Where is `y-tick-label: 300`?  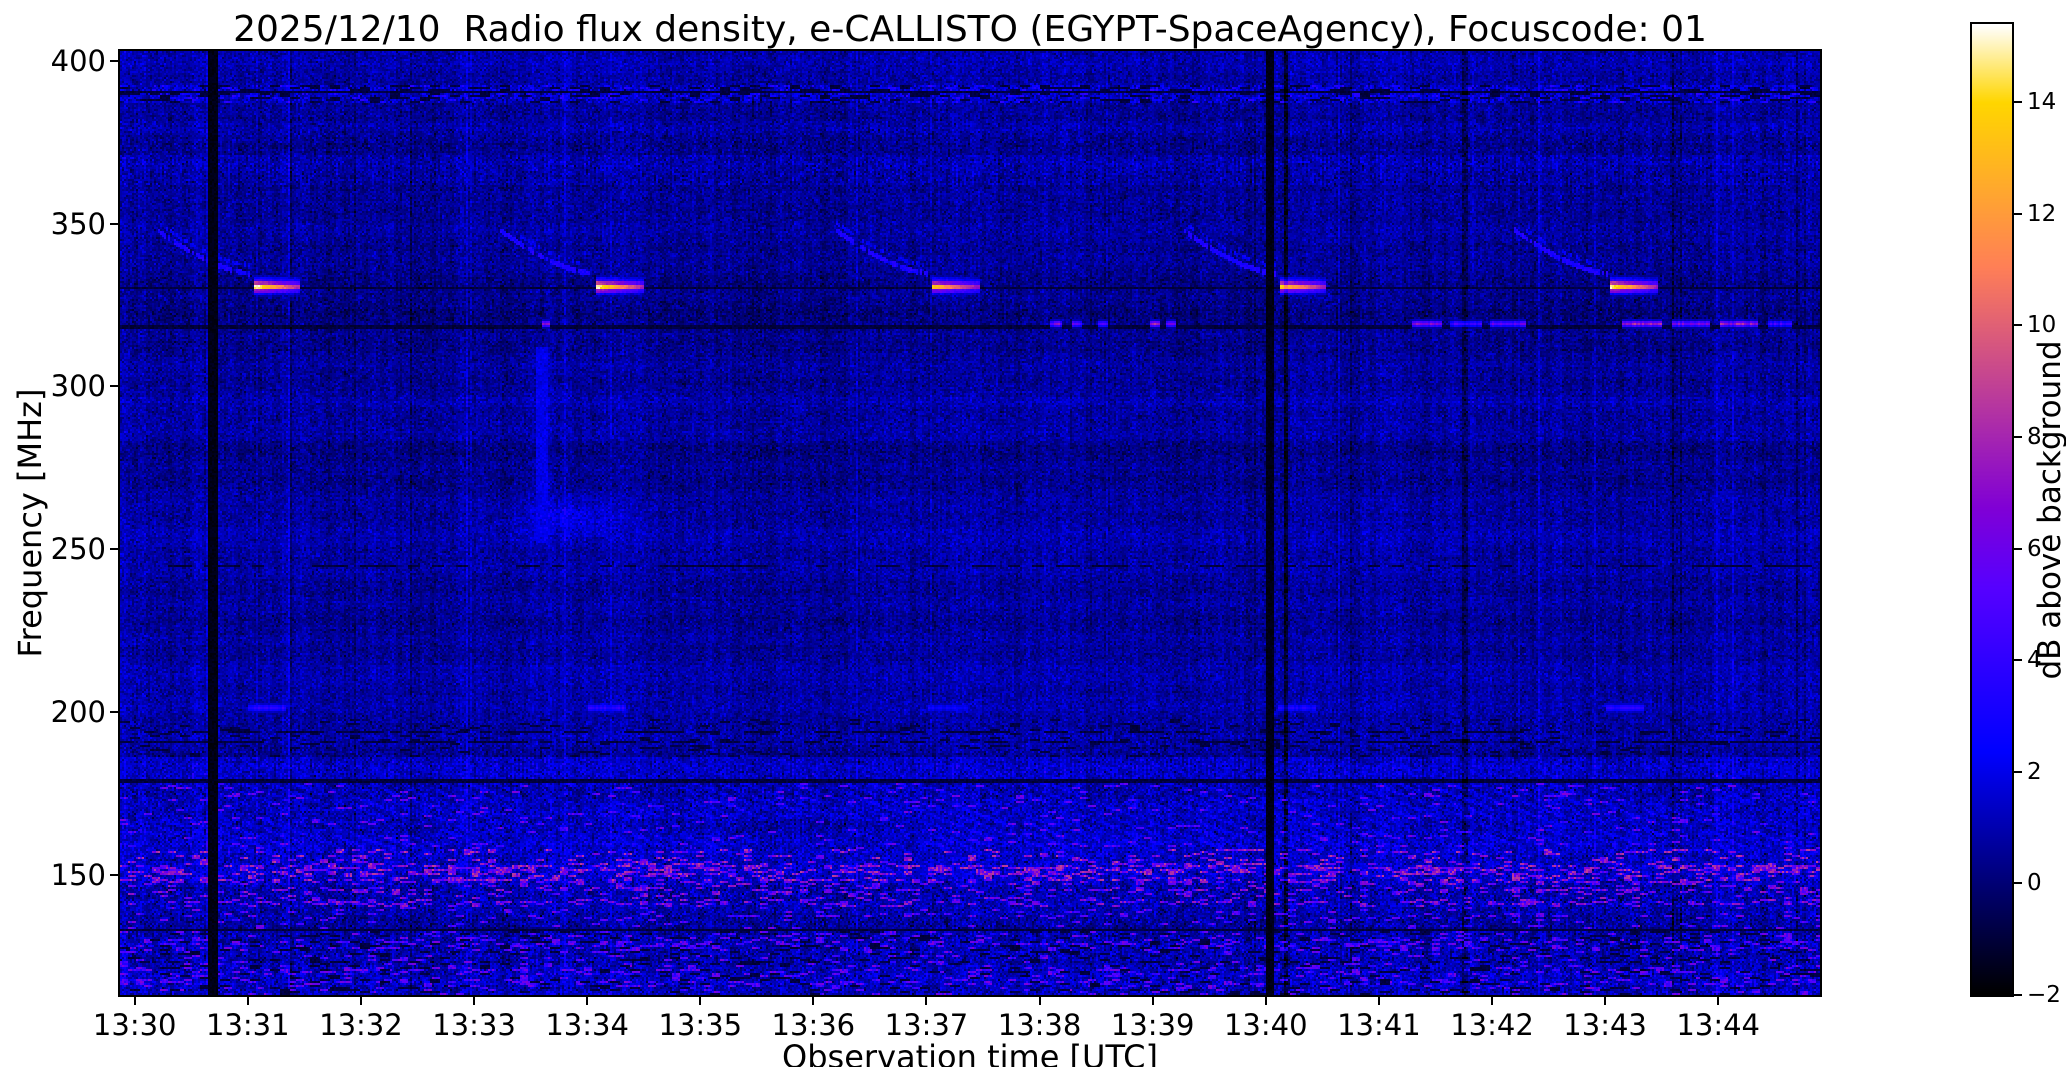 y-tick-label: 300 is located at coordinates (78, 386).